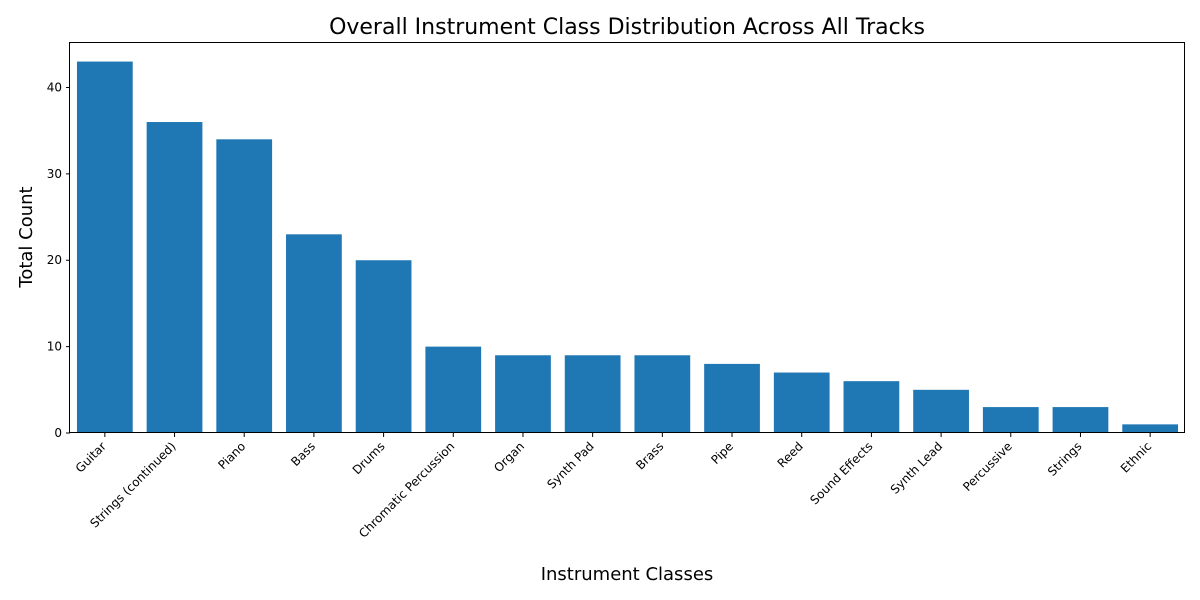  Describe the element at coordinates (592, 394) in the screenshot. I see `bar-synth-pad` at that location.